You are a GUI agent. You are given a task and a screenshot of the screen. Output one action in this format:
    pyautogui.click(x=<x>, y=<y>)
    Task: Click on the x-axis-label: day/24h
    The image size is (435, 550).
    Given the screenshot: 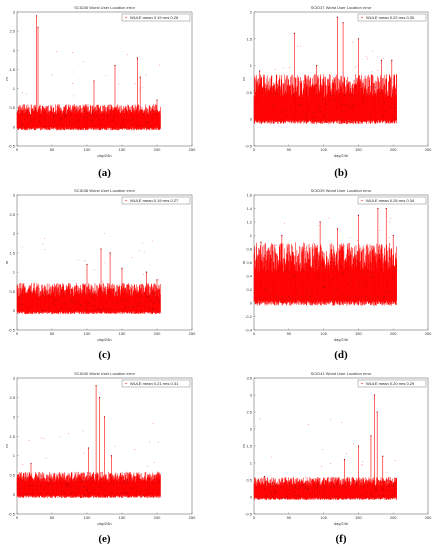 What is the action you would take?
    pyautogui.click(x=104, y=523)
    